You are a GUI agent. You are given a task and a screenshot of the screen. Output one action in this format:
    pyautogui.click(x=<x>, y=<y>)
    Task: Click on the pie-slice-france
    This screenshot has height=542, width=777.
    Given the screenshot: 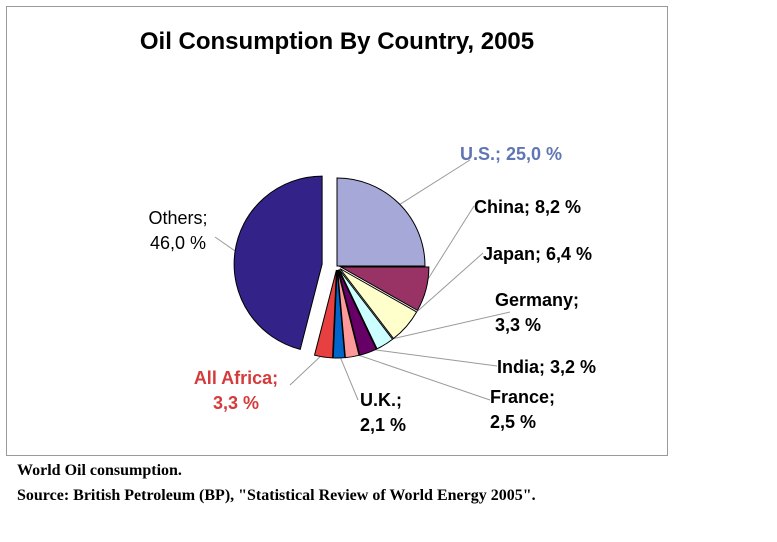 What is the action you would take?
    pyautogui.click(x=348, y=314)
    